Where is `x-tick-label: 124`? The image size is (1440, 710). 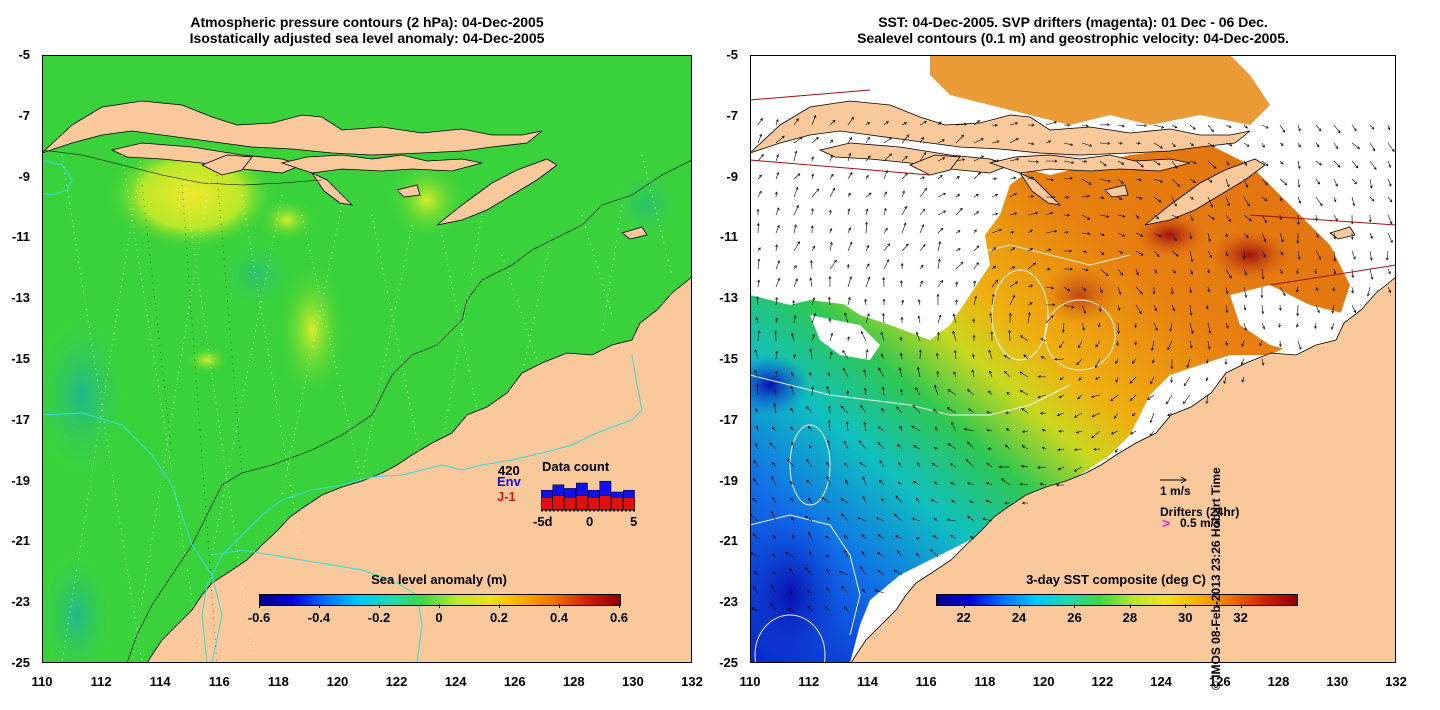 x-tick-label: 124 is located at coordinates (455, 681).